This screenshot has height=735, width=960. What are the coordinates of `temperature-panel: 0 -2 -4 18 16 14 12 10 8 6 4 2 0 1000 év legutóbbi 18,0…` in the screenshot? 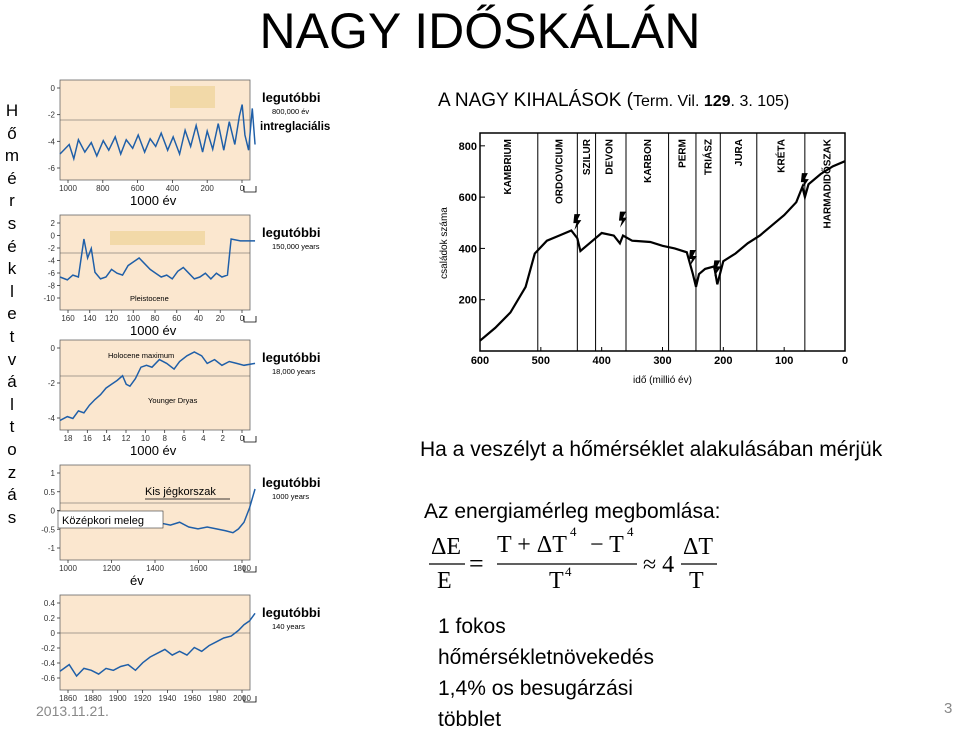 It's located at (184, 398).